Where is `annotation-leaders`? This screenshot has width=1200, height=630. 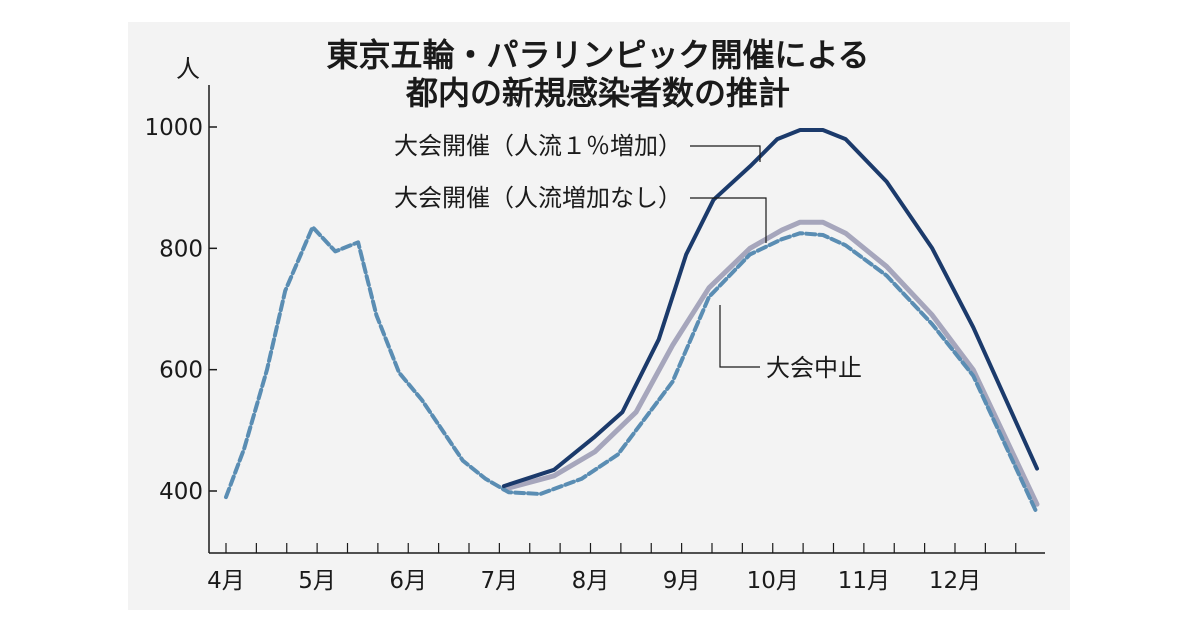 annotation-leaders is located at coordinates (728, 256).